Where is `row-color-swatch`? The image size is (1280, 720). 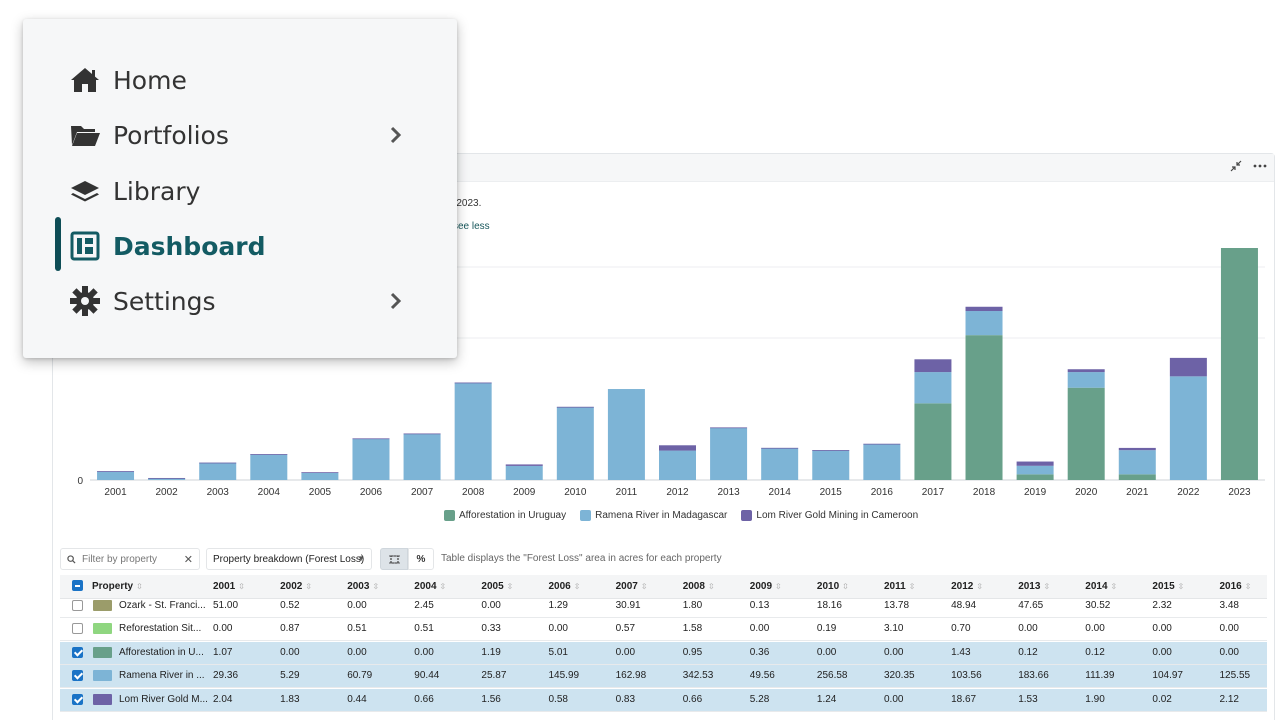 row-color-swatch is located at coordinates (102, 605).